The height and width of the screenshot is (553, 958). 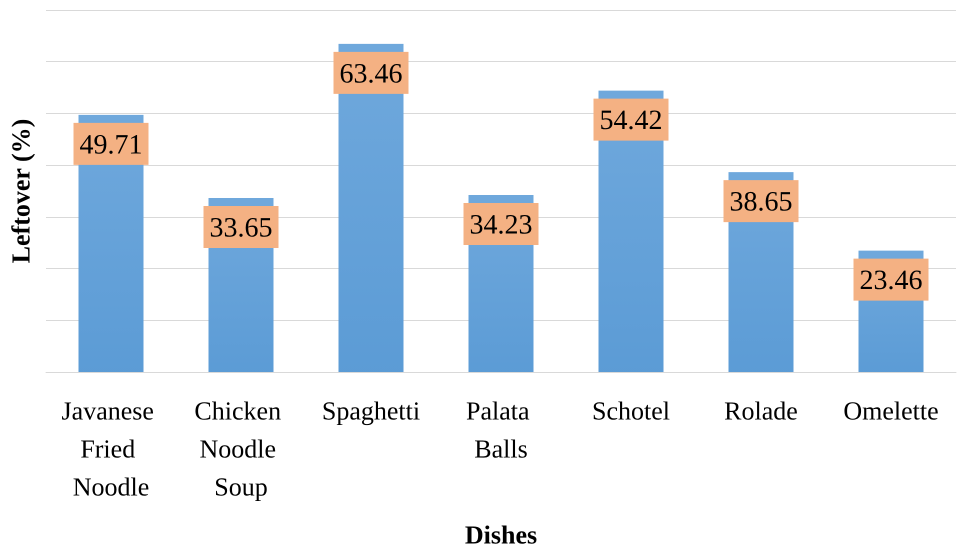 I want to click on data-label: 63.46, so click(x=371, y=74).